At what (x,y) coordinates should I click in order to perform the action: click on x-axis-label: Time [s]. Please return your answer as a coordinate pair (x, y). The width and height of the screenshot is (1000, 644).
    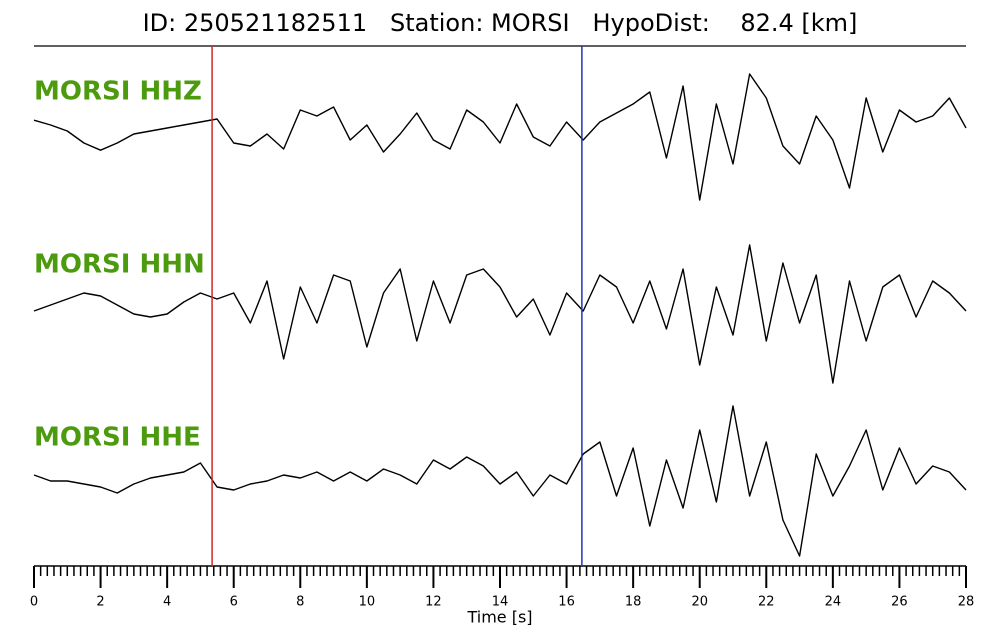
    Looking at the image, I should click on (499, 617).